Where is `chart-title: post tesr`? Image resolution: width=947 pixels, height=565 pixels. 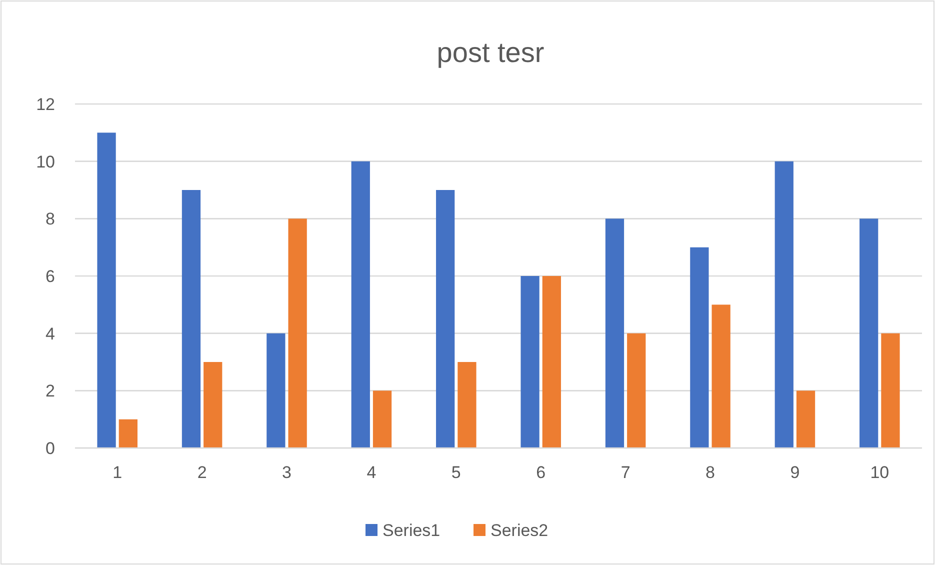 chart-title: post tesr is located at coordinates (490, 52).